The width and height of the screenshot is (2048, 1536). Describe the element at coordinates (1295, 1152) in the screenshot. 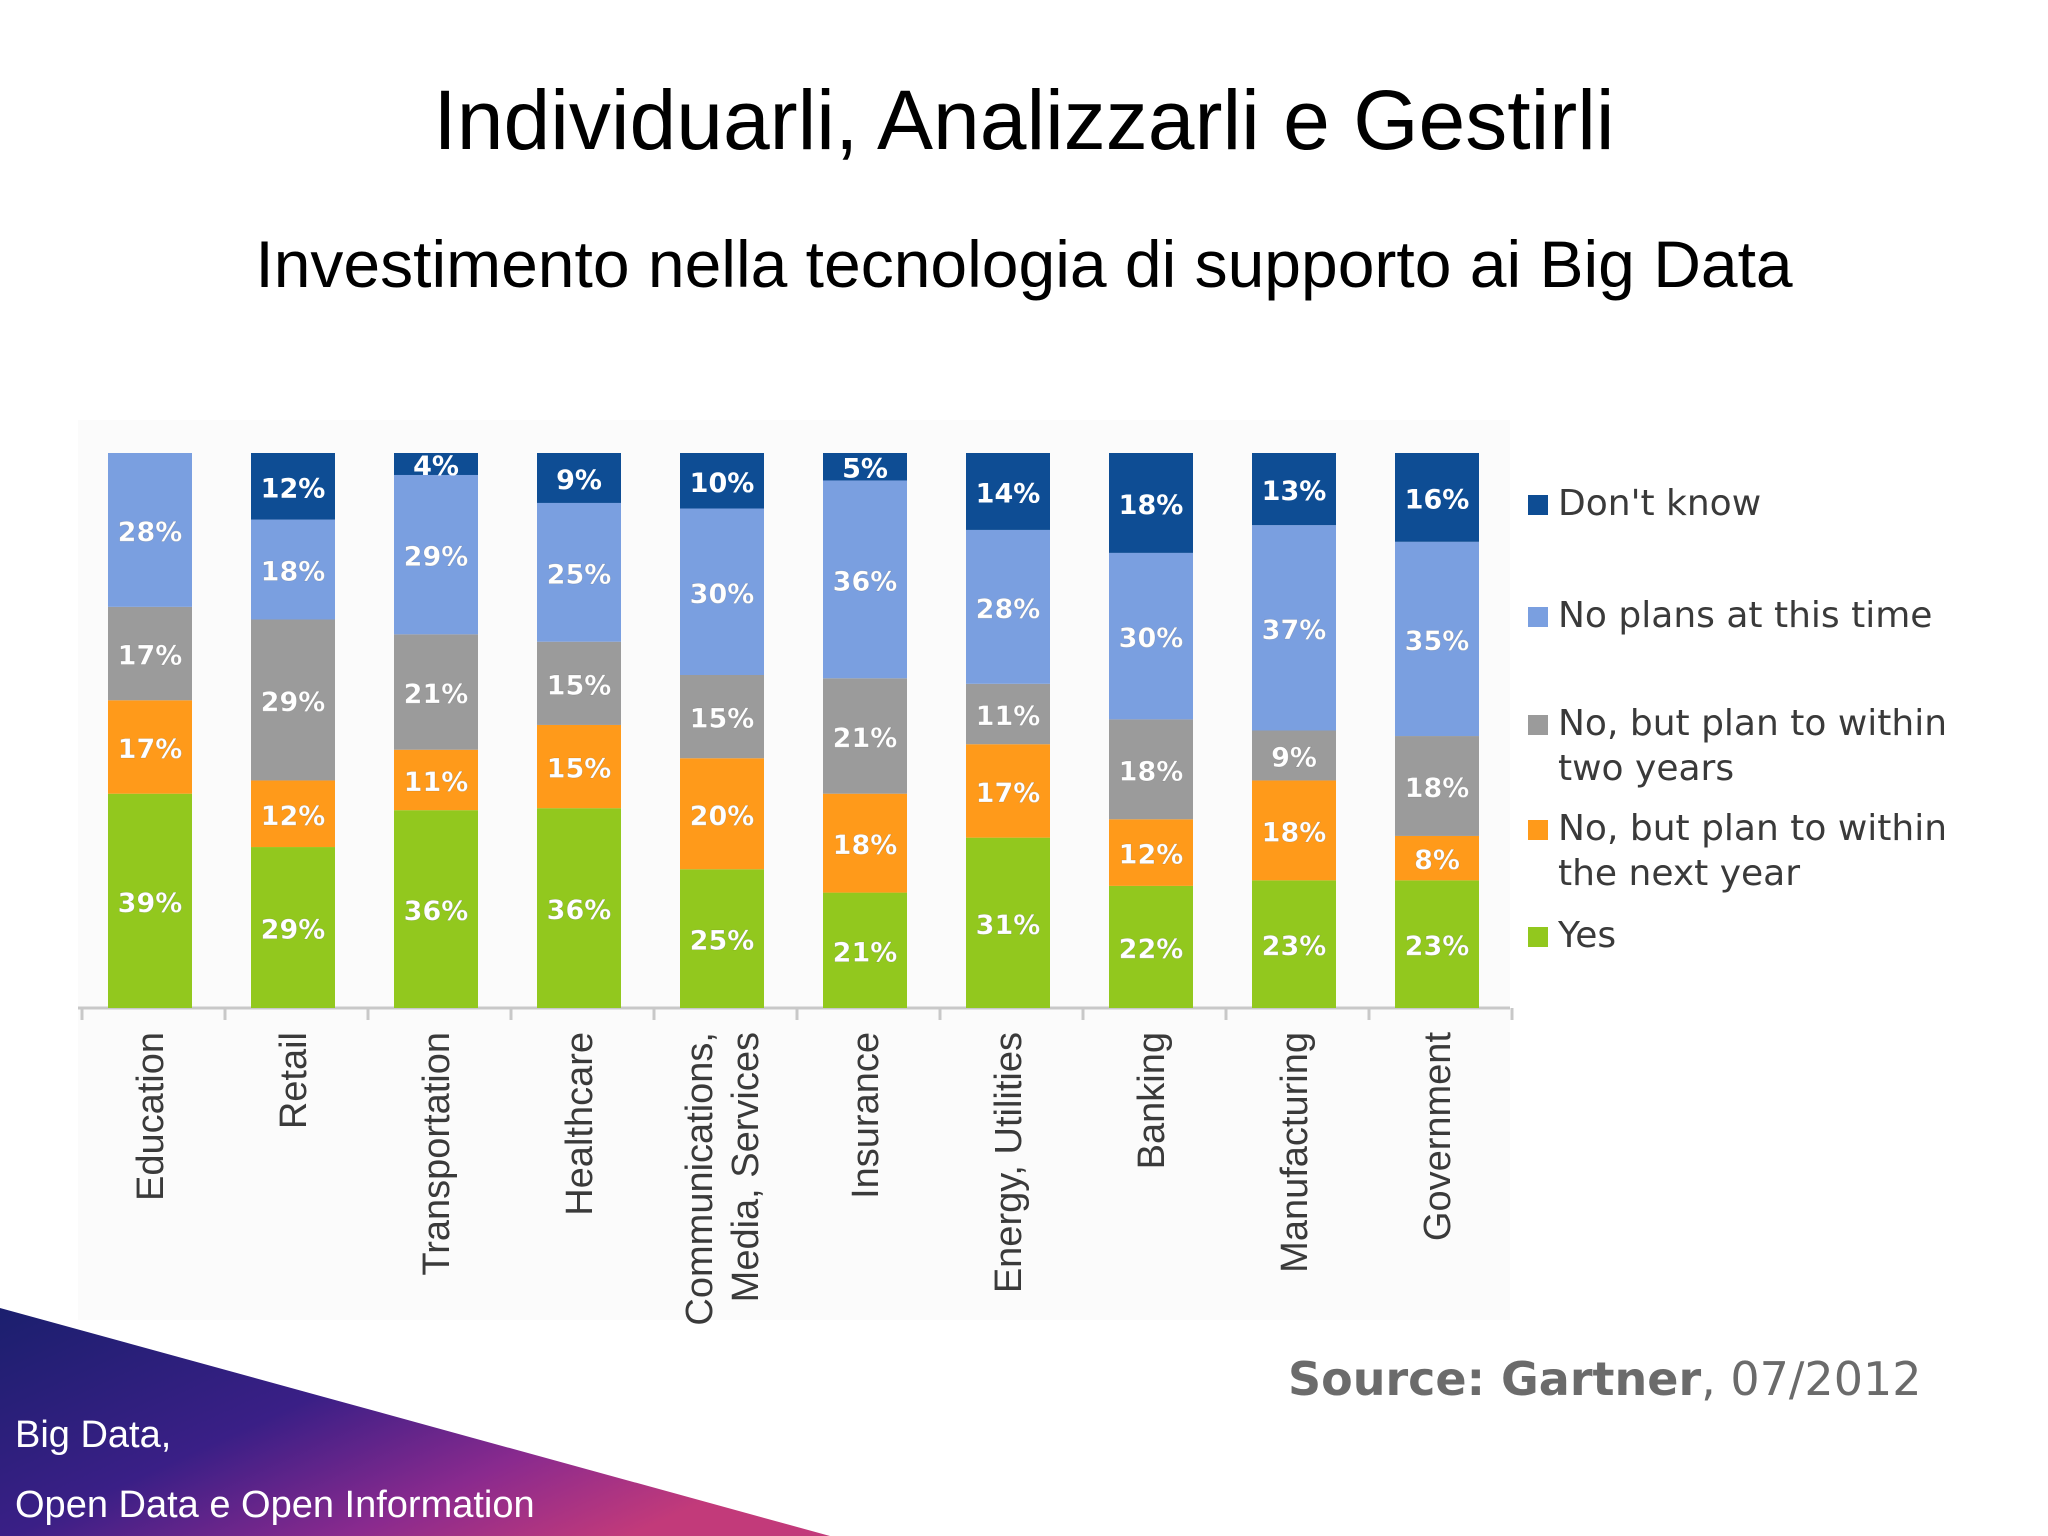

I see `x-tick-label: Manufacturing` at that location.